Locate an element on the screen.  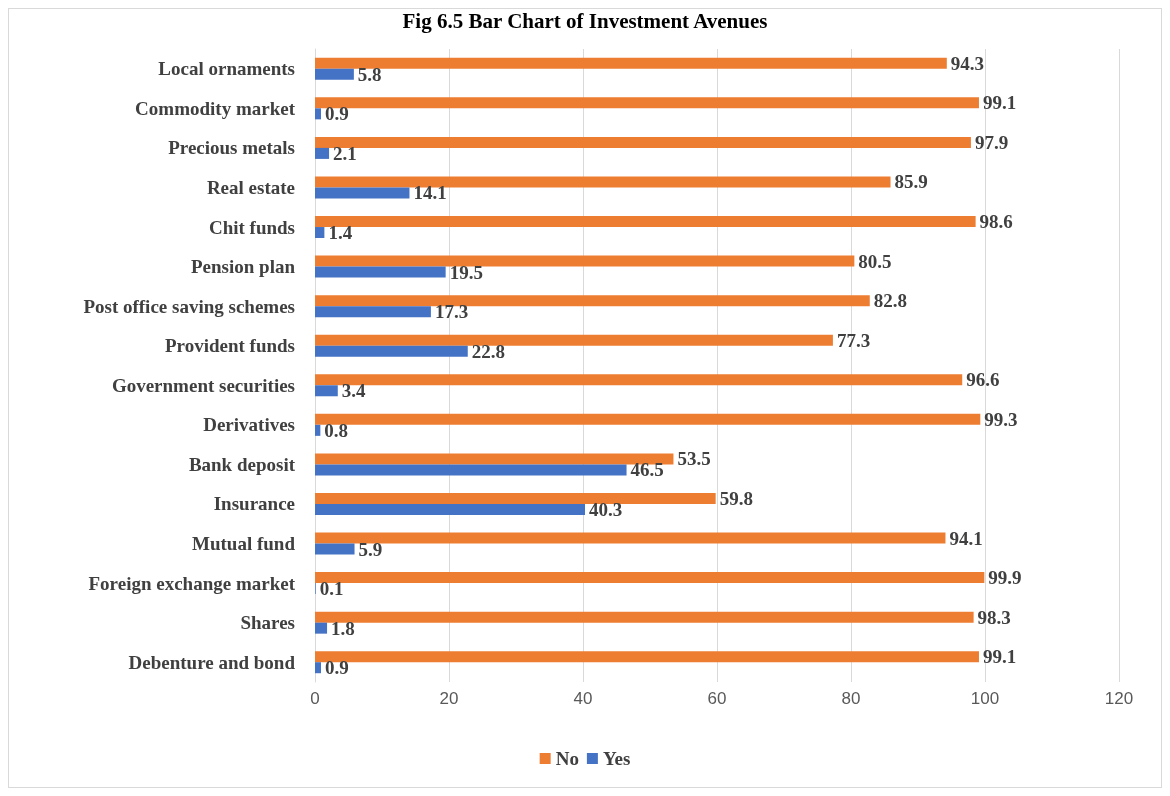
data-label: 2.1 is located at coordinates (345, 153).